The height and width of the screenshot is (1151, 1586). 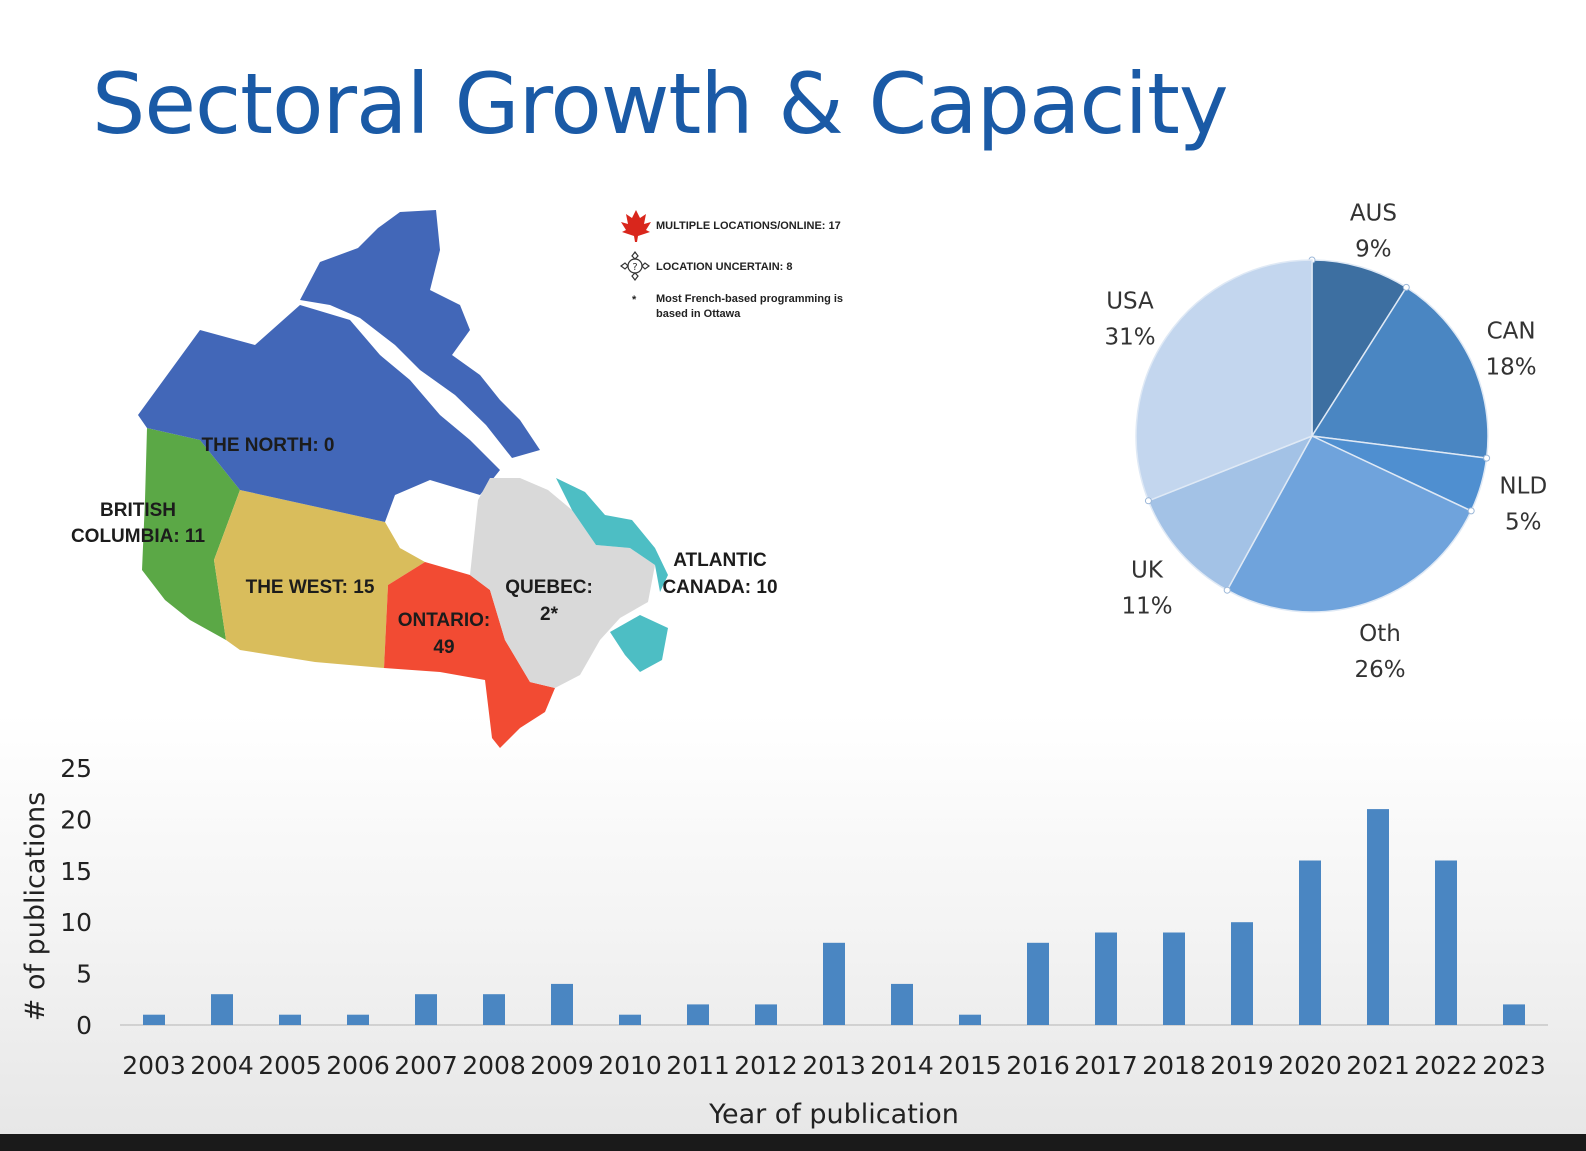 What do you see at coordinates (1511, 331) in the screenshot?
I see `pie-label-can: CAN` at bounding box center [1511, 331].